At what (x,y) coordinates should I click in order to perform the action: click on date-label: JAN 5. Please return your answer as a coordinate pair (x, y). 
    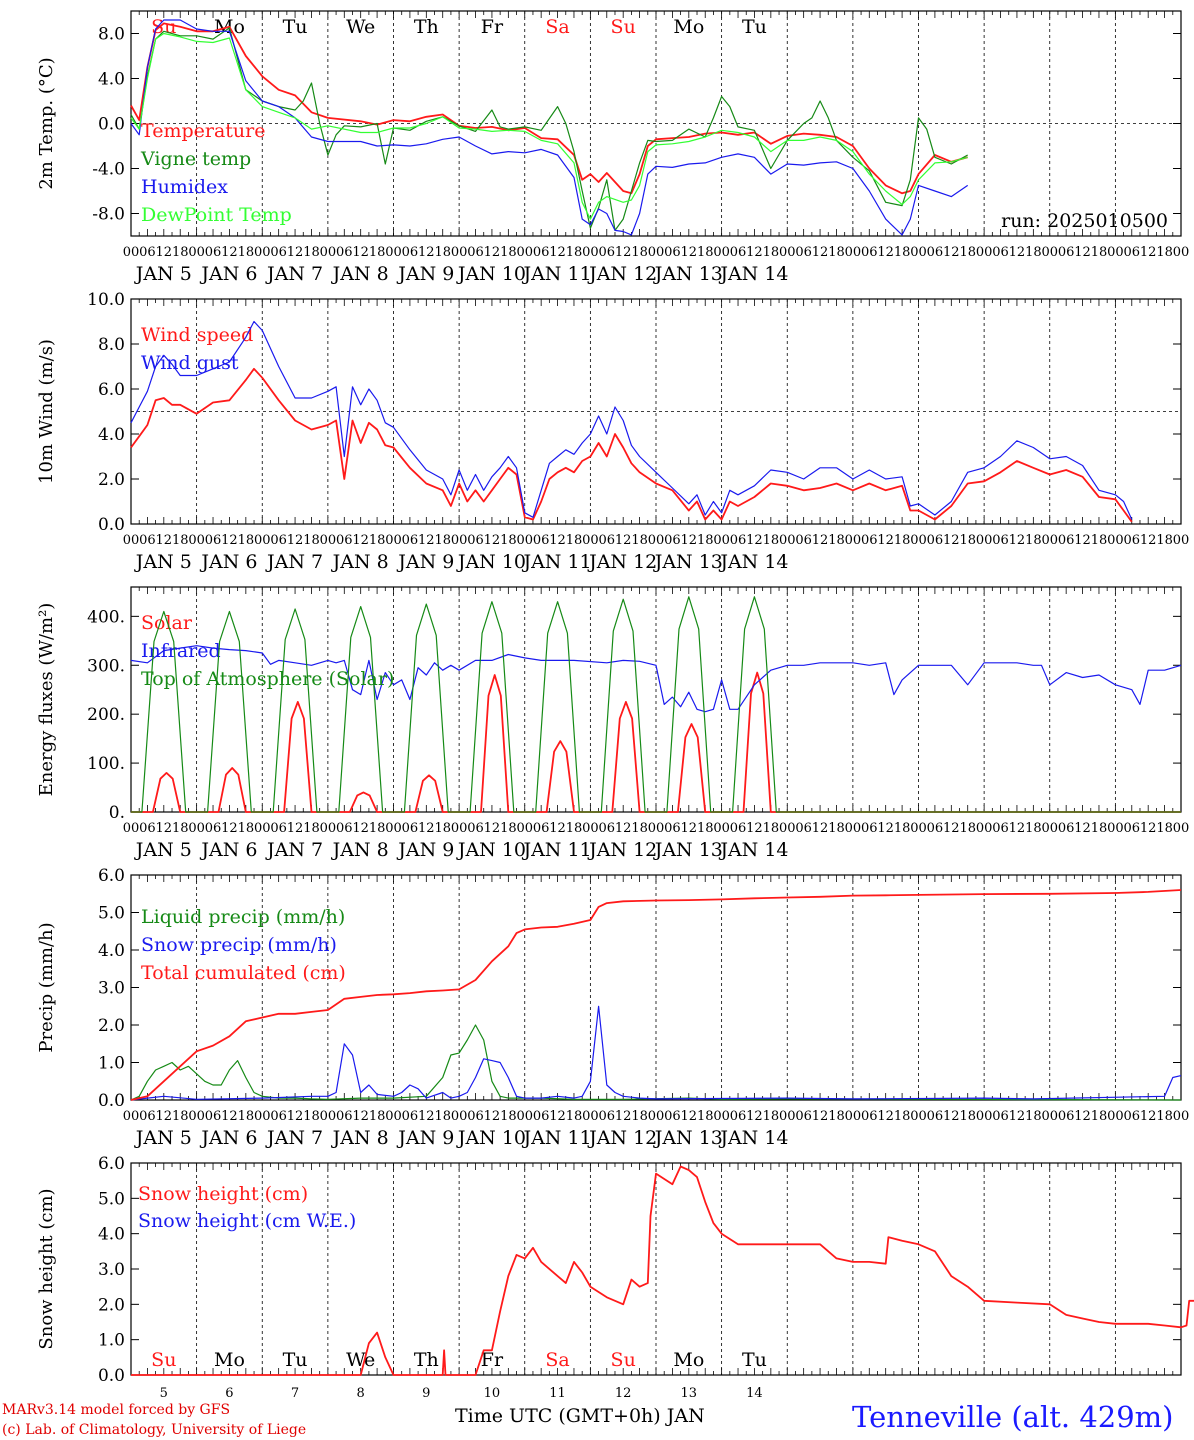
    Looking at the image, I should click on (163, 274).